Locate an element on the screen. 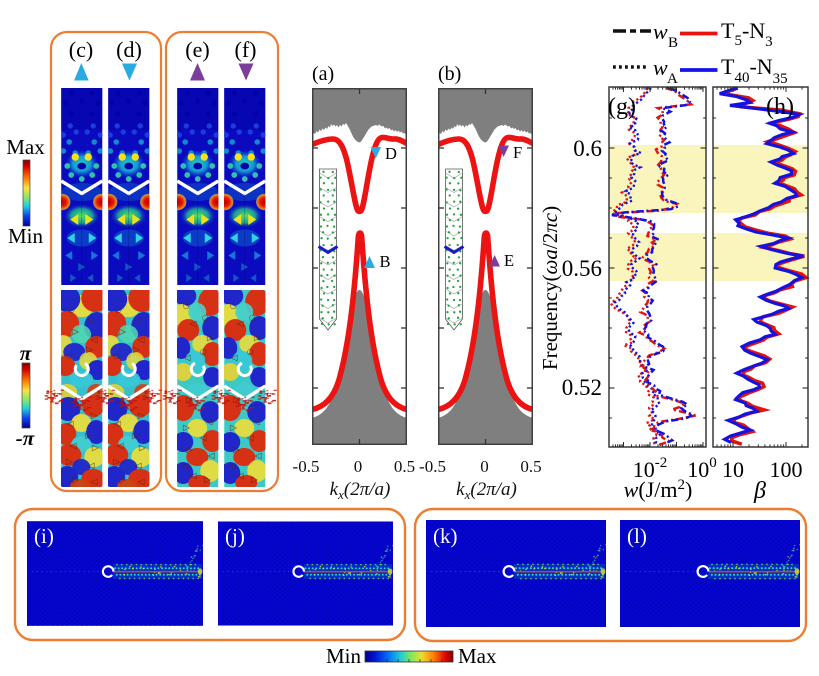  svg-text: (c) is located at coordinates (81, 49).